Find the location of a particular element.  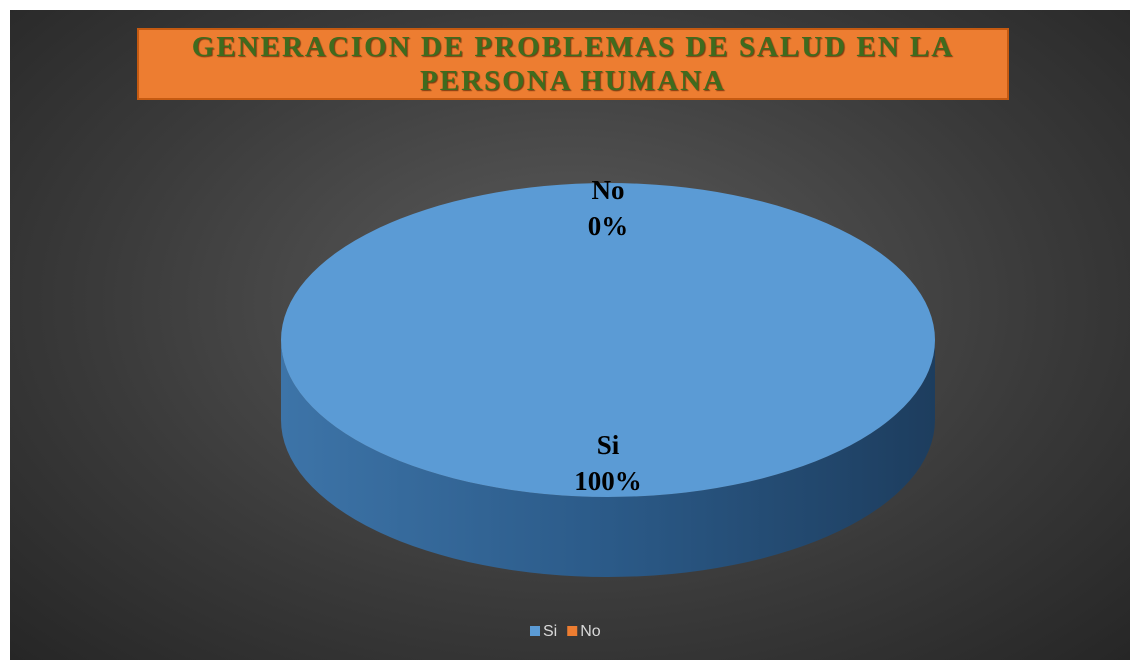

legend-label: Si is located at coordinates (550, 631).